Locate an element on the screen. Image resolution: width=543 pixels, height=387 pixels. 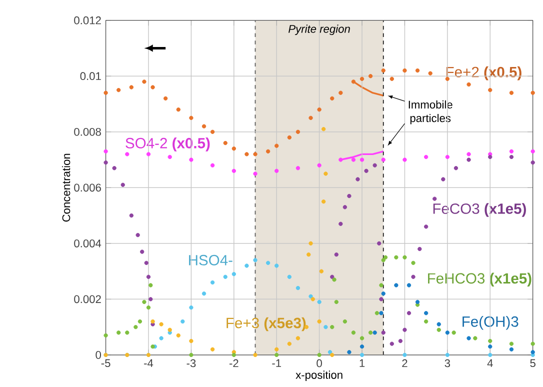
x-tick-label: 0 is located at coordinates (319, 363).